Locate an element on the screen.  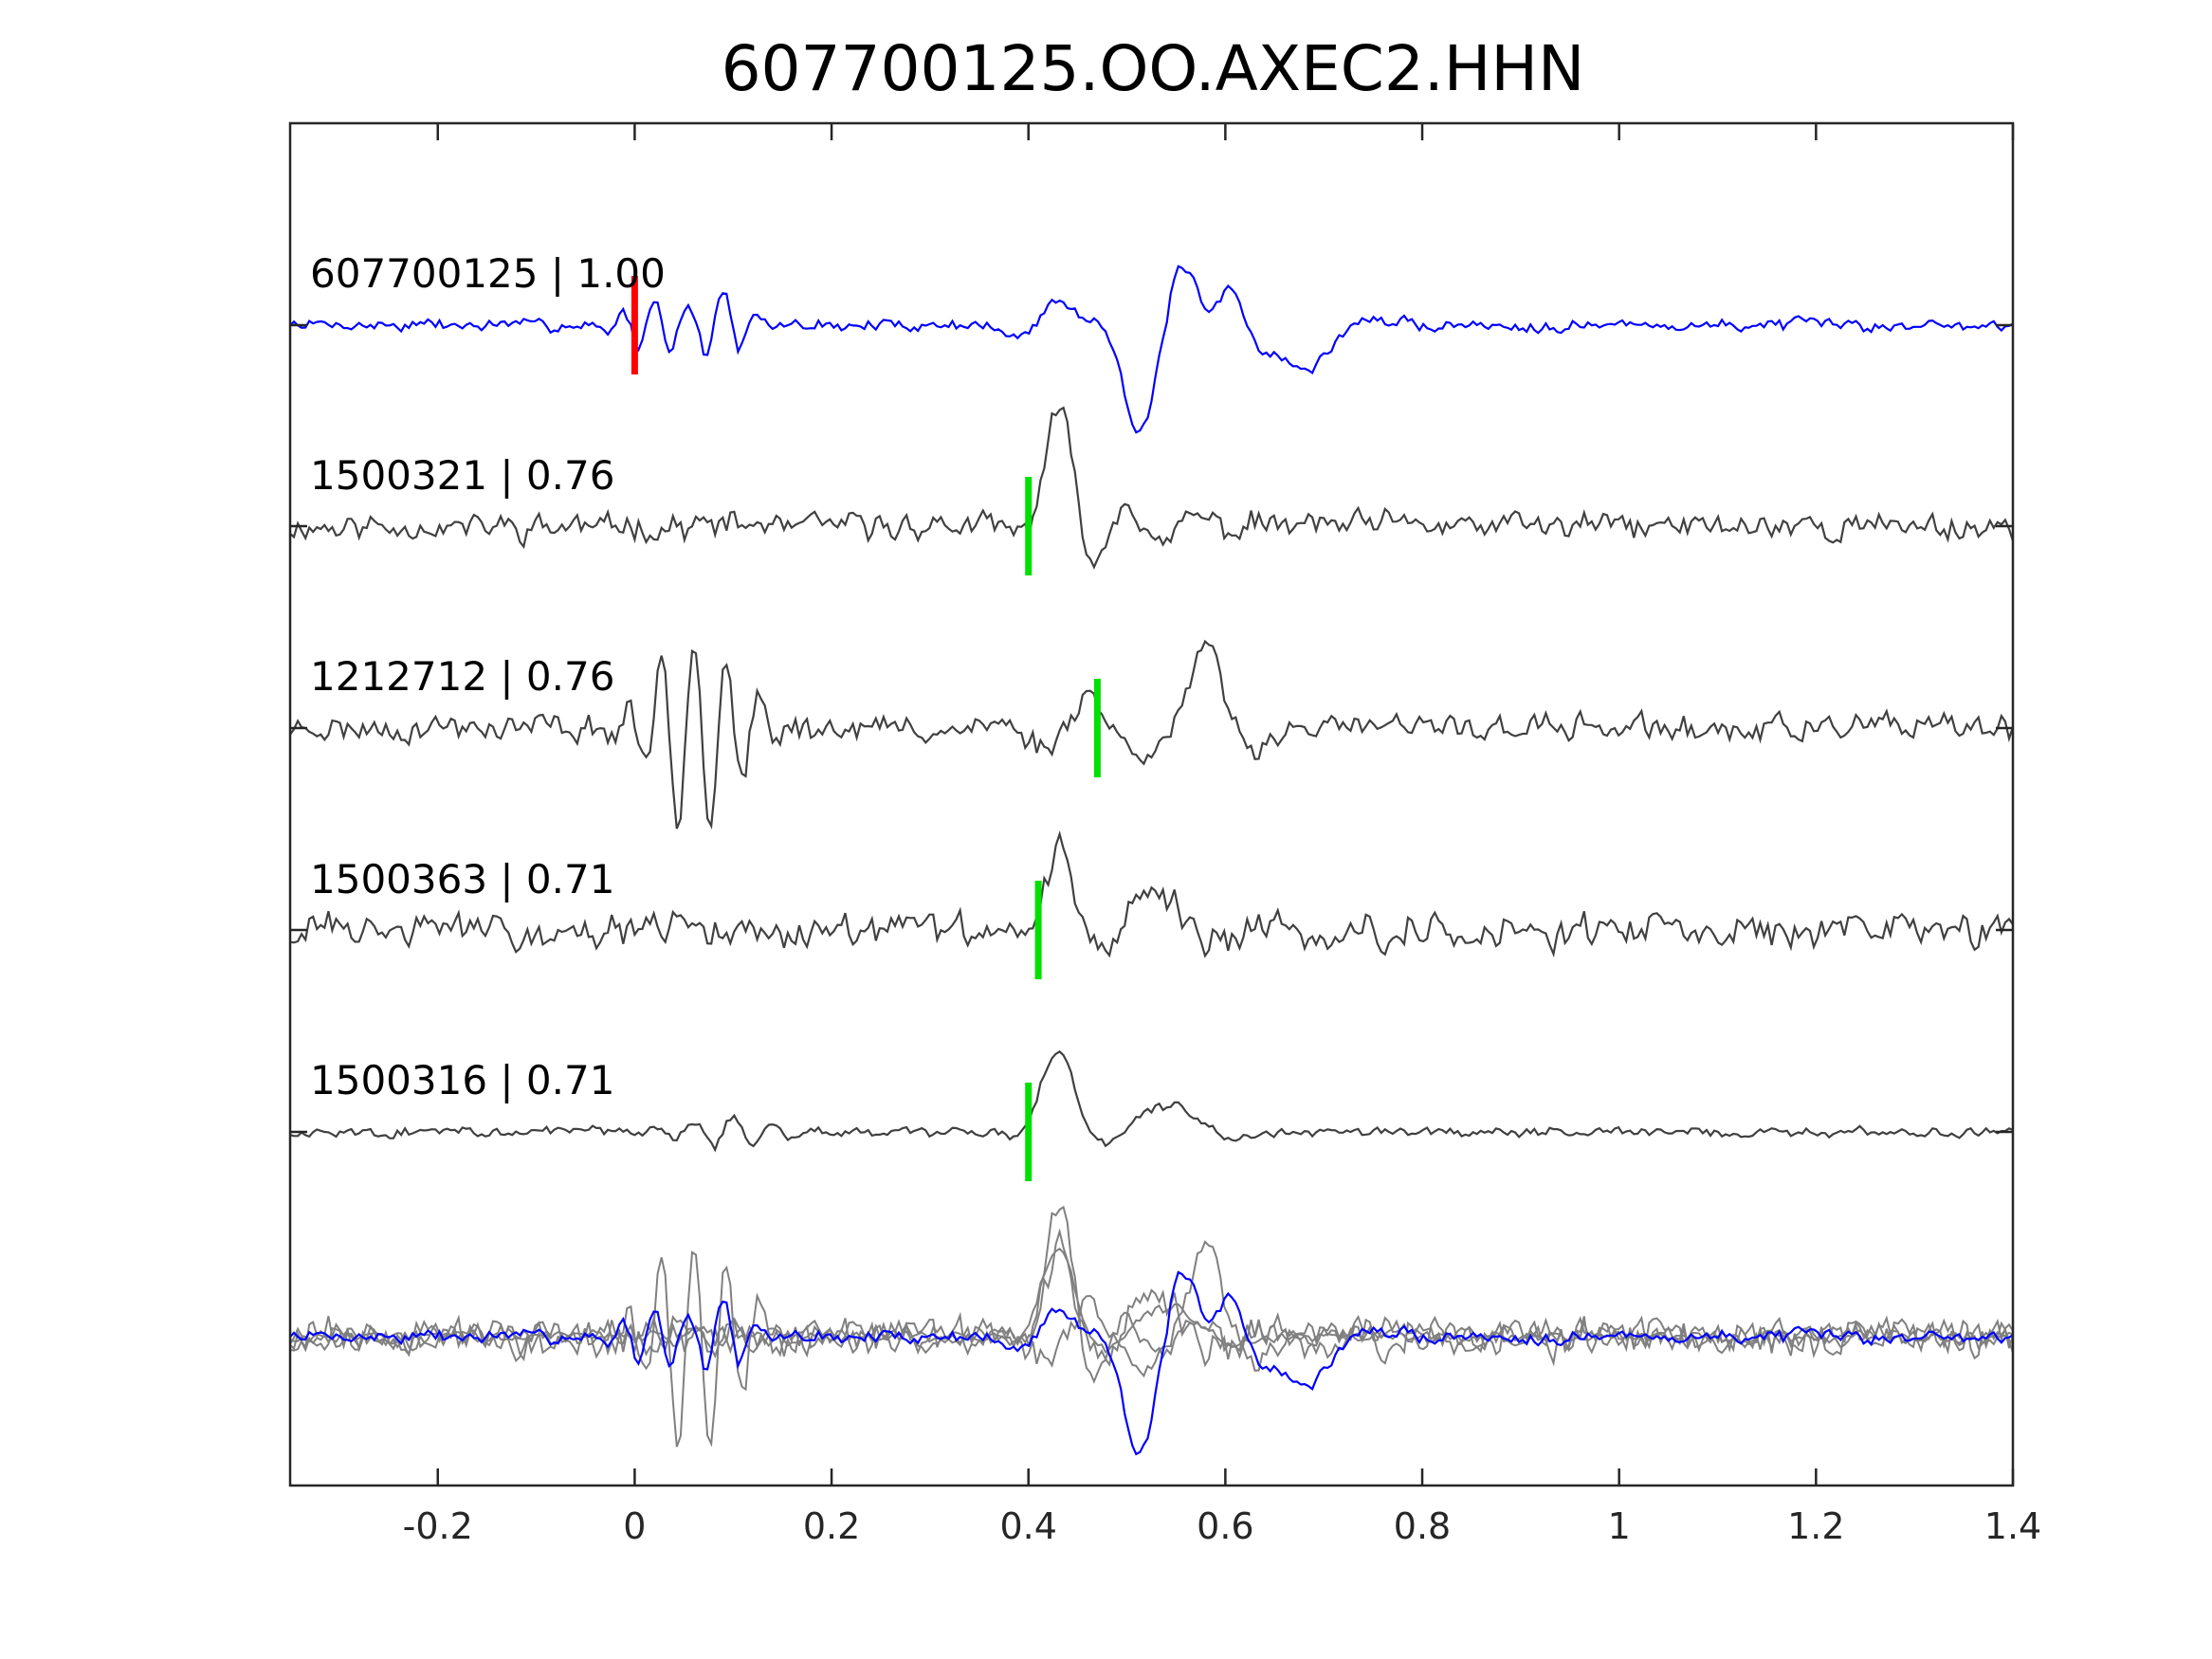
x-tick-label-5: 0.8 is located at coordinates (1422, 1526).